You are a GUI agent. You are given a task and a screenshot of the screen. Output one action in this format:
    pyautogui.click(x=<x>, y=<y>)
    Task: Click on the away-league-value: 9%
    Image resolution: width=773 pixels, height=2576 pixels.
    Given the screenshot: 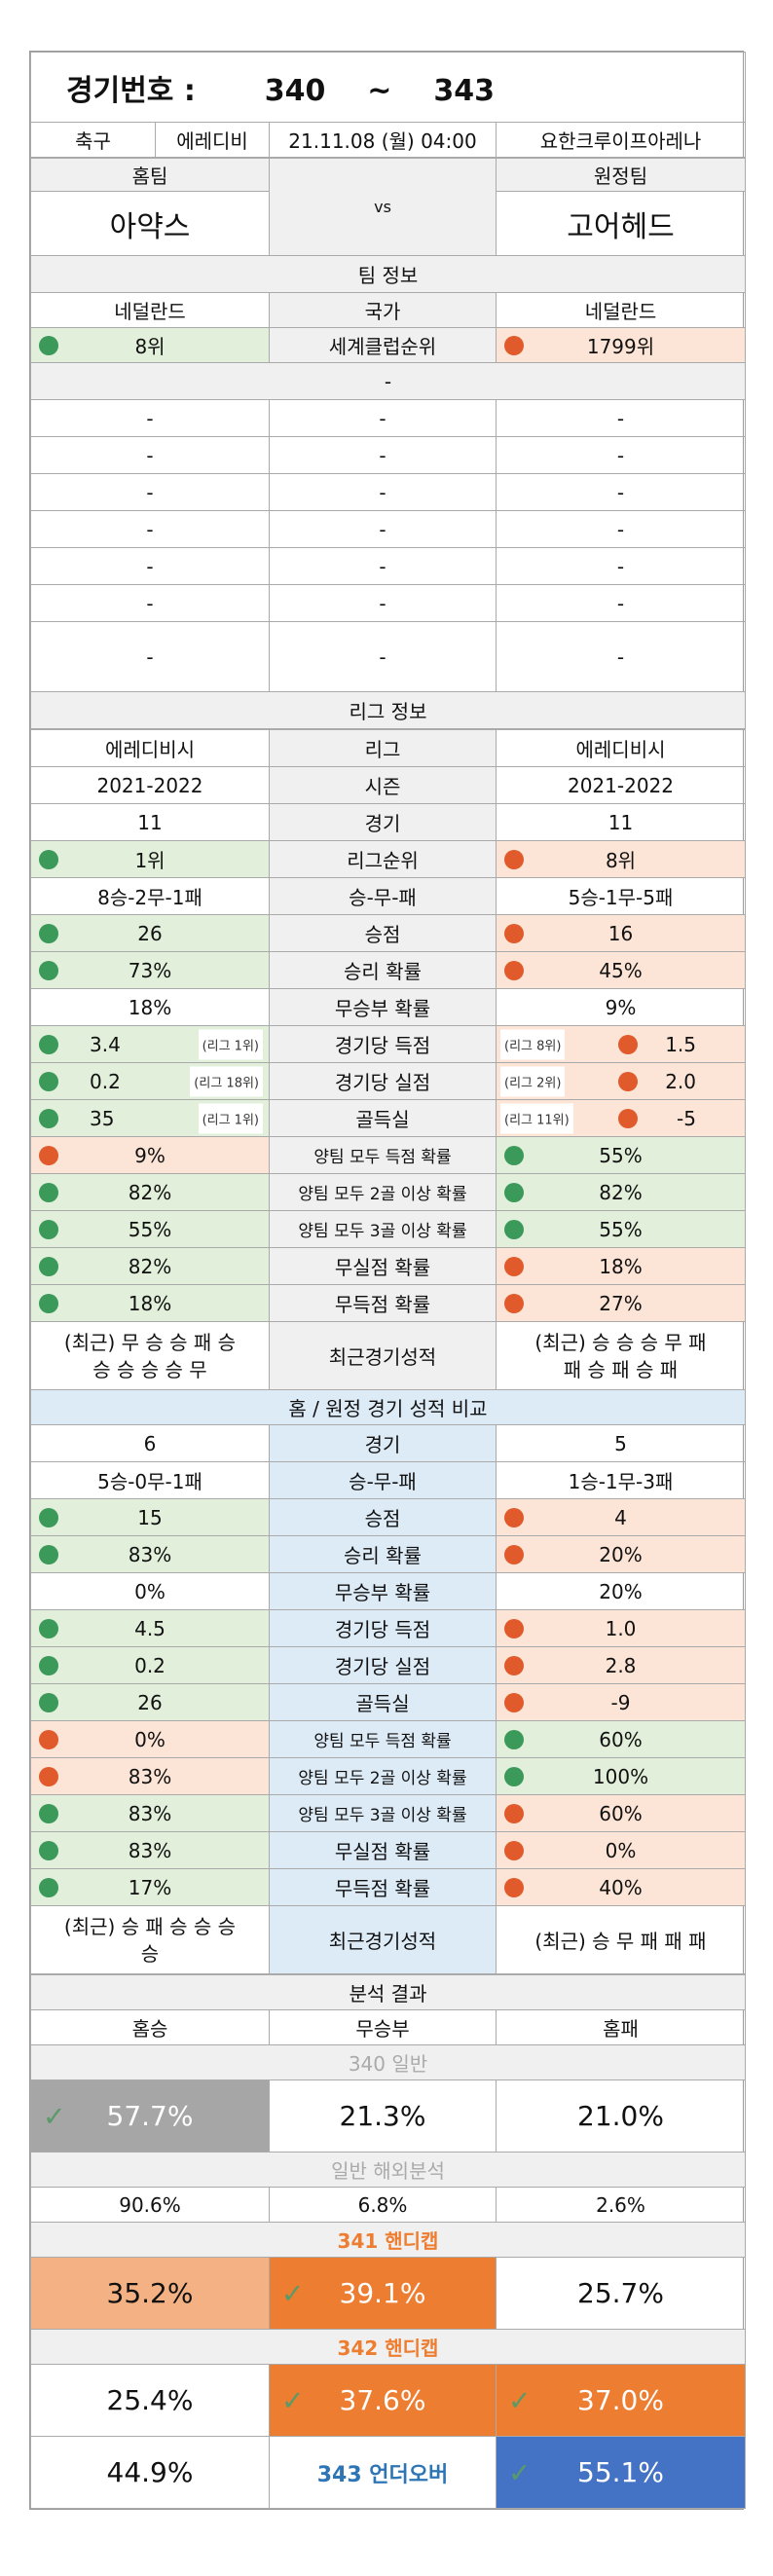 What is the action you would take?
    pyautogui.click(x=621, y=1007)
    